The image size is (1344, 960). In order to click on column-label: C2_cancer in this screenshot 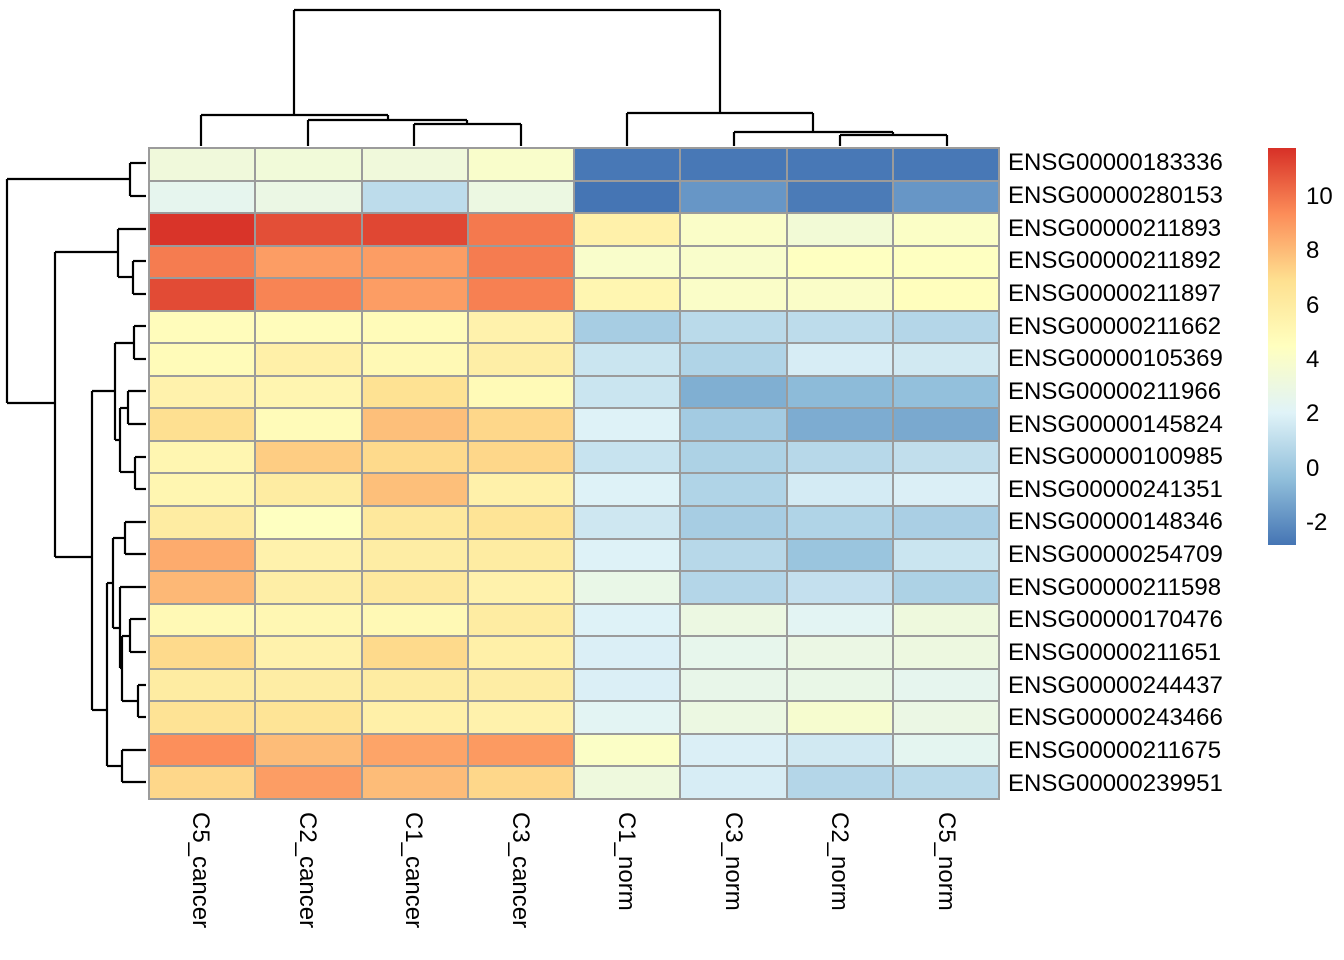, I will do `click(307, 870)`.